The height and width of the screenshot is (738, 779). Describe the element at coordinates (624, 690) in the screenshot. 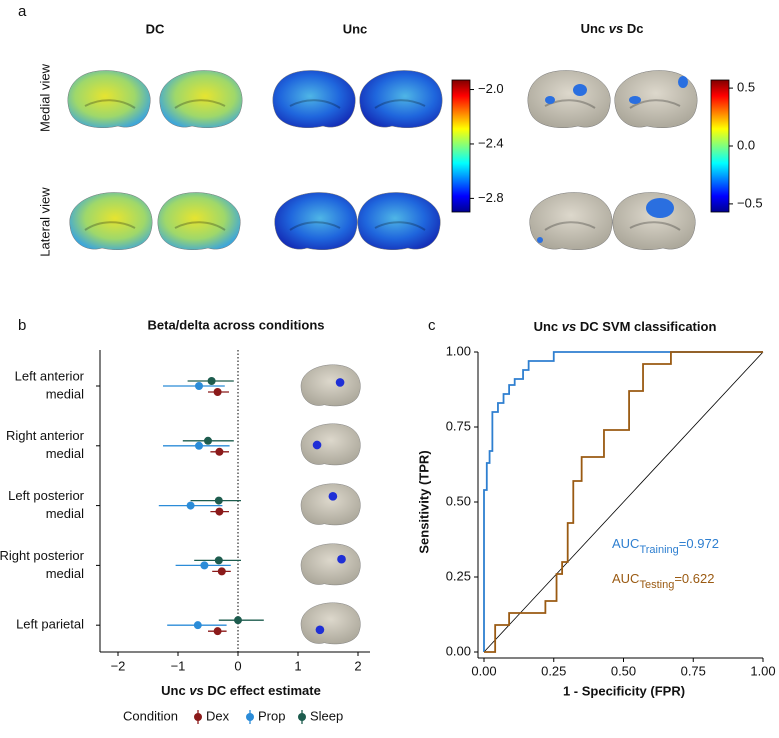

I see `x-axis-label: 1 - Specificity (FPR)` at that location.